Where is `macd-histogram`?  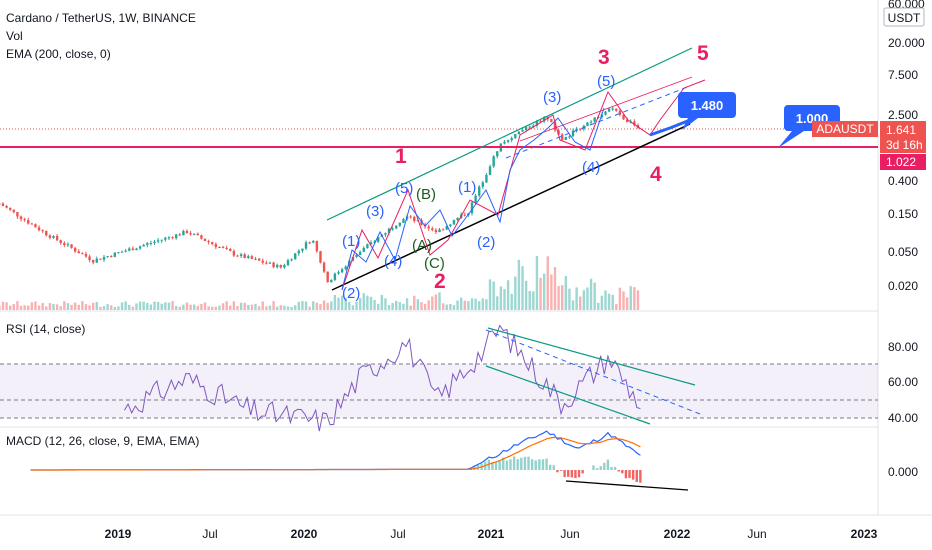
macd-histogram is located at coordinates (555, 469).